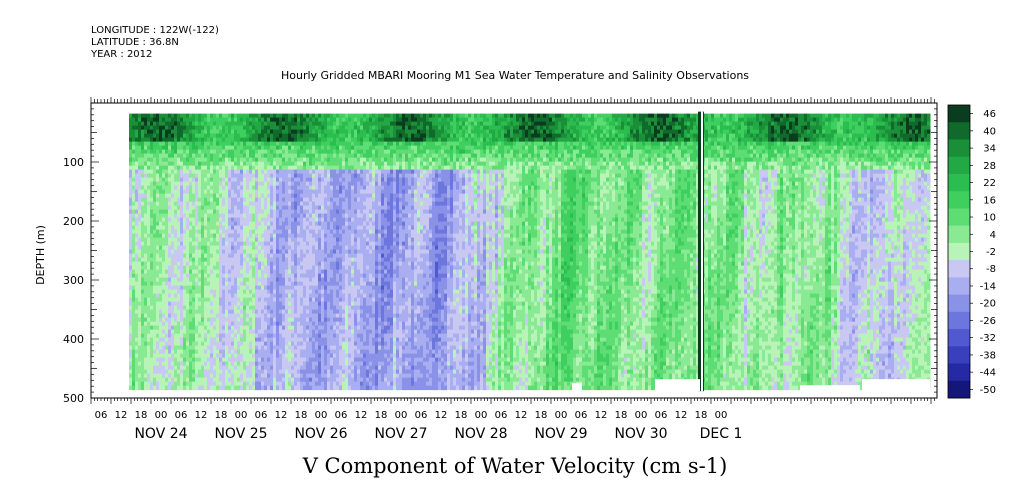 The height and width of the screenshot is (504, 1009). What do you see at coordinates (989, 114) in the screenshot?
I see `colorbar-label: 46` at bounding box center [989, 114].